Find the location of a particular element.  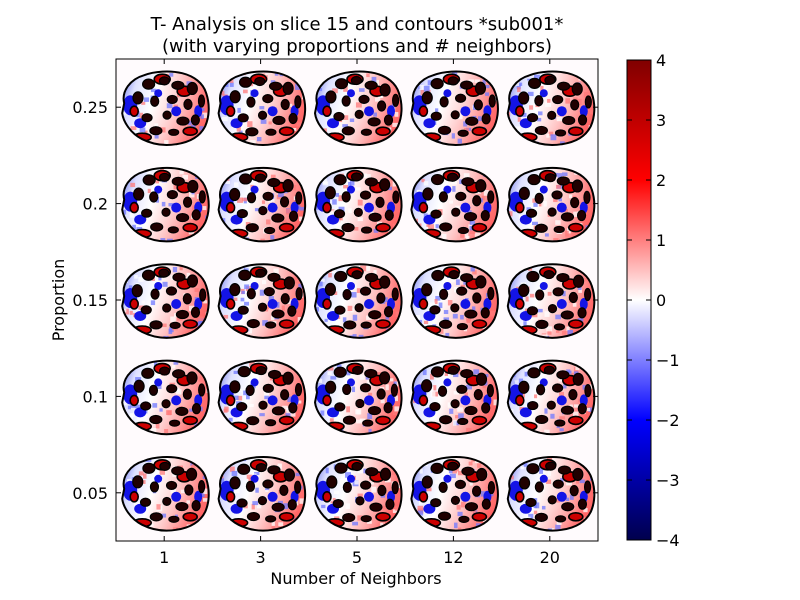

x-tick-label: 3 is located at coordinates (261, 557).